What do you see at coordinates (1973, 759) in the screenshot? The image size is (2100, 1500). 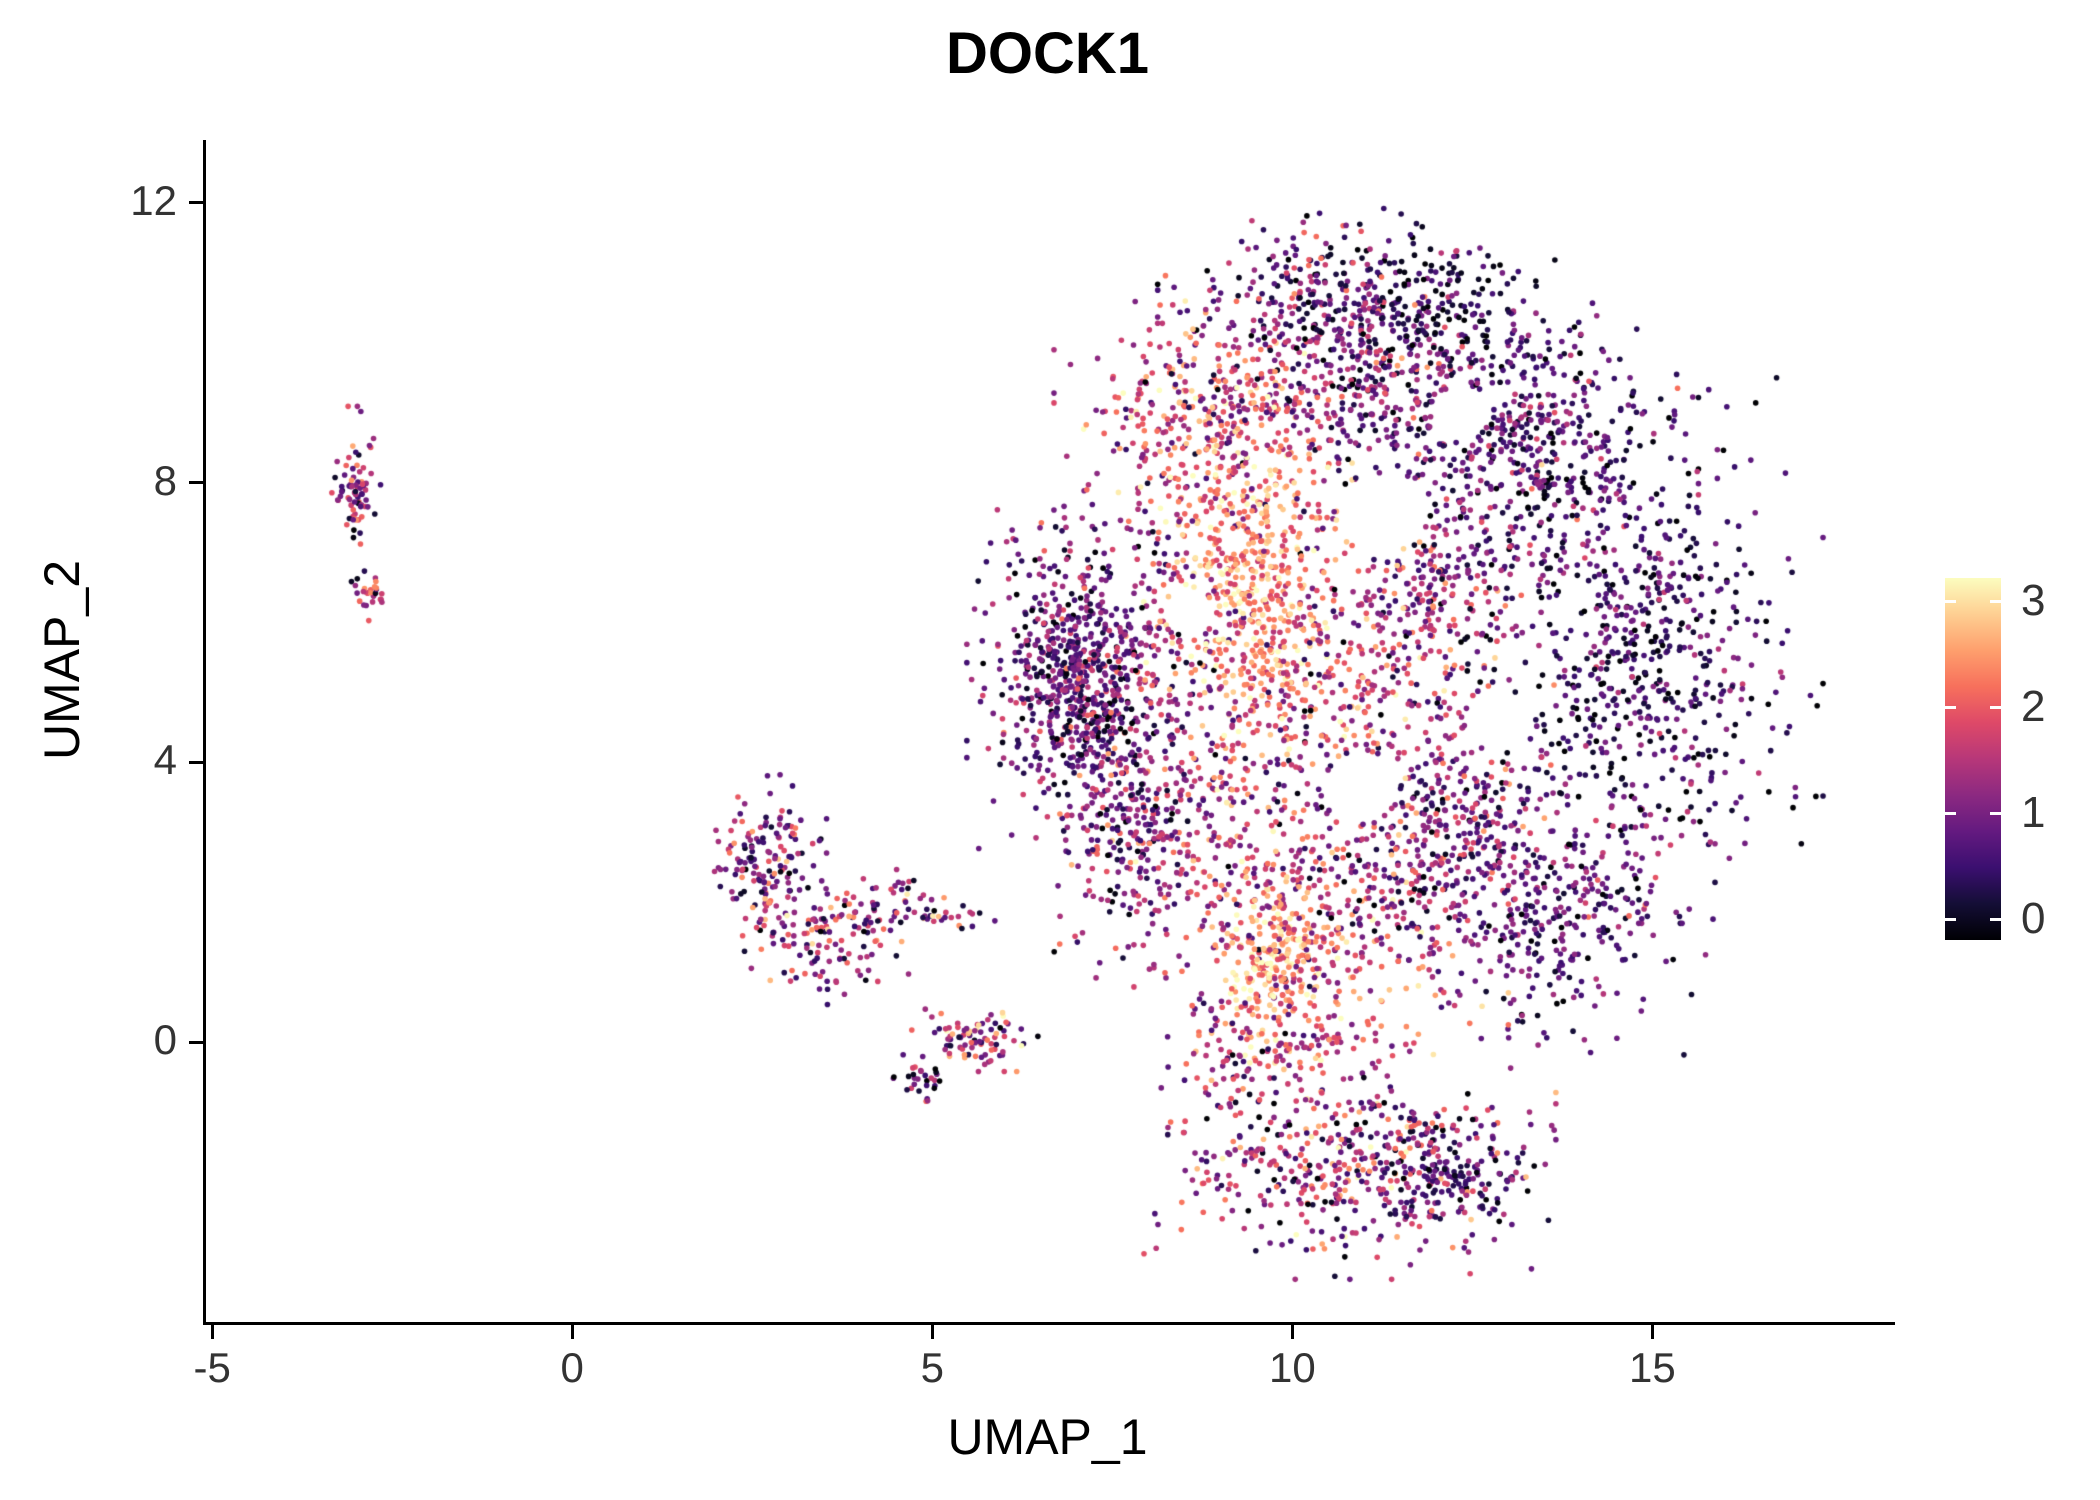 I see `colorbar-gradient` at bounding box center [1973, 759].